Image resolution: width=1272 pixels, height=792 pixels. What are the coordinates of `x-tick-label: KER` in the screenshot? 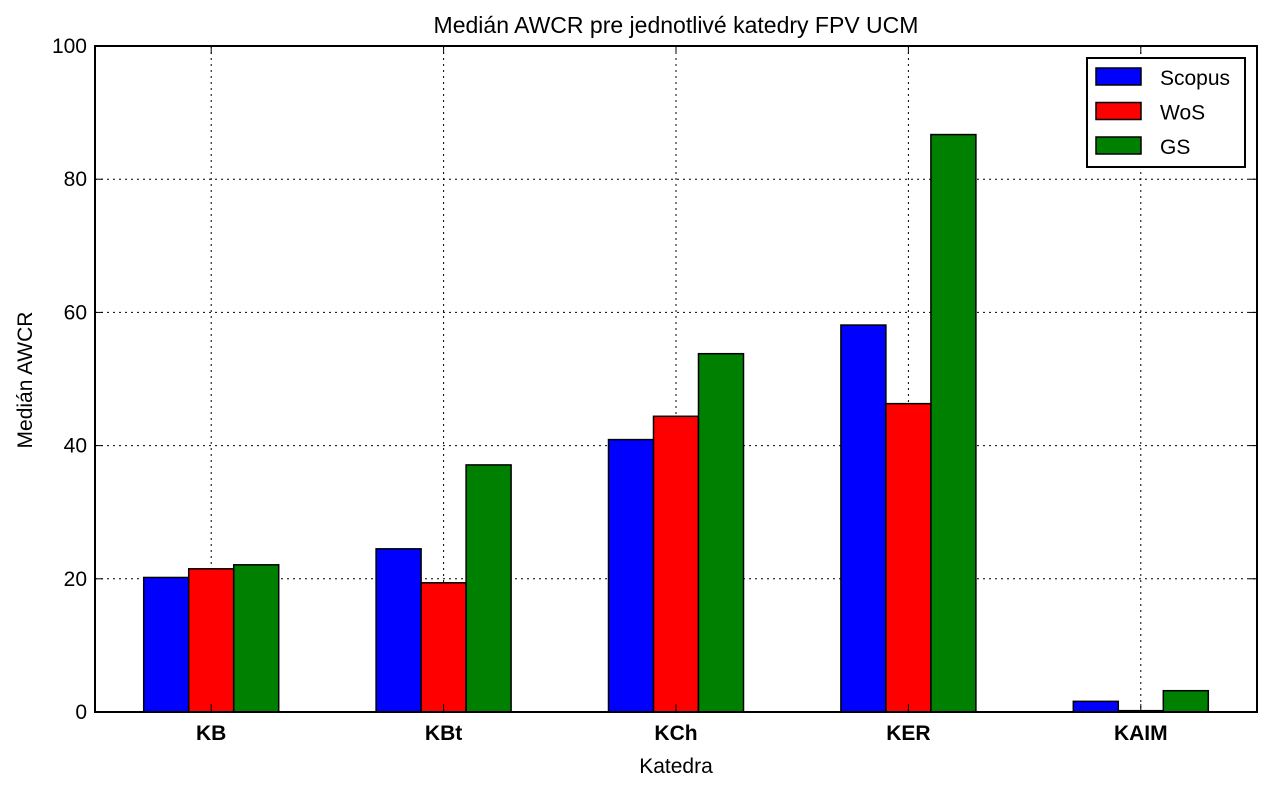 It's located at (908, 733).